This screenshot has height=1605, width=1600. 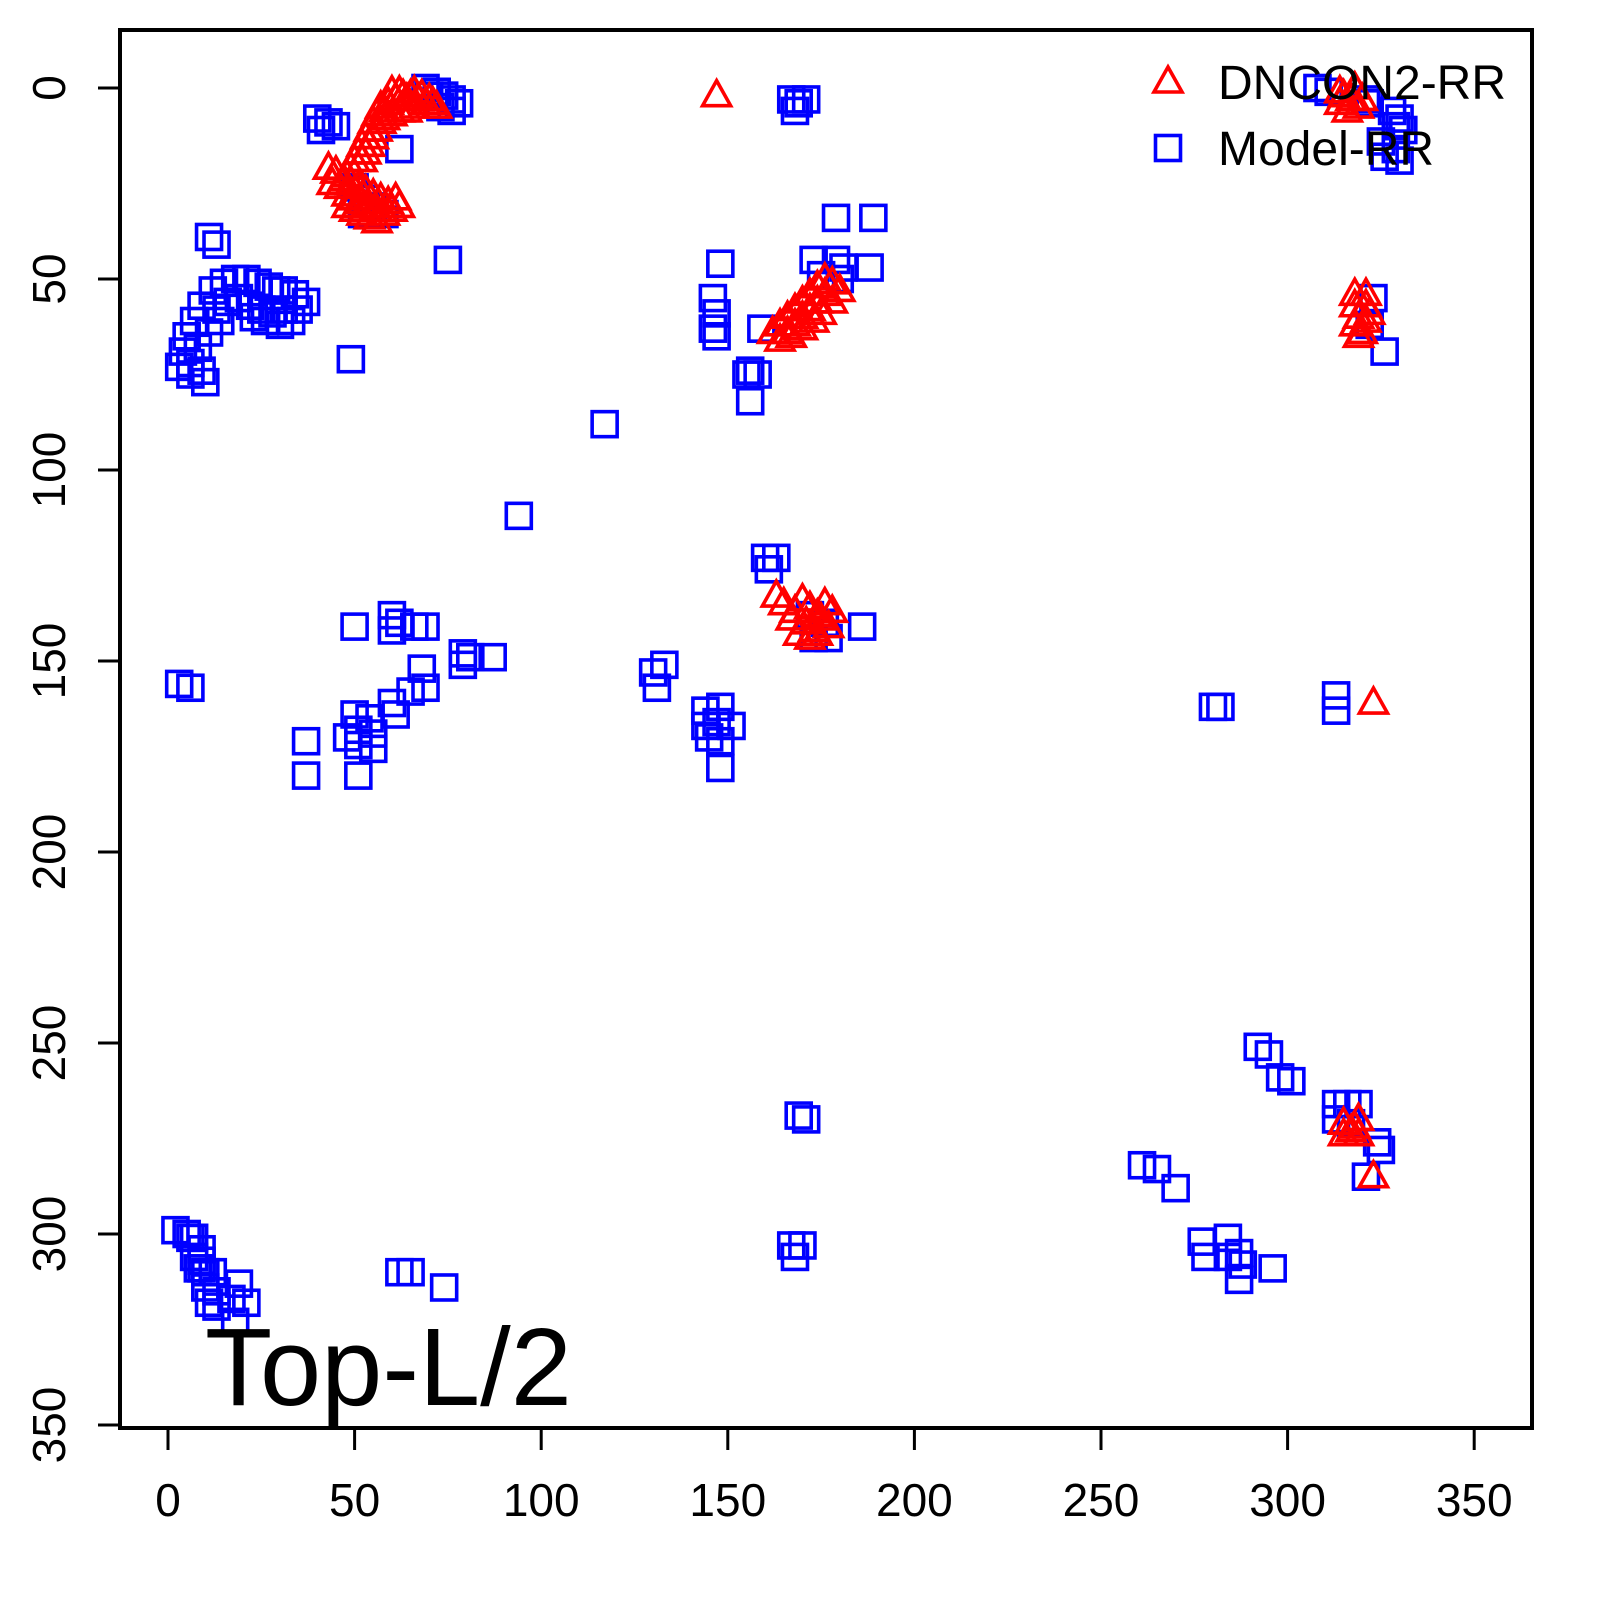 What do you see at coordinates (1101, 1500) in the screenshot?
I see `x-tick-label: 250` at bounding box center [1101, 1500].